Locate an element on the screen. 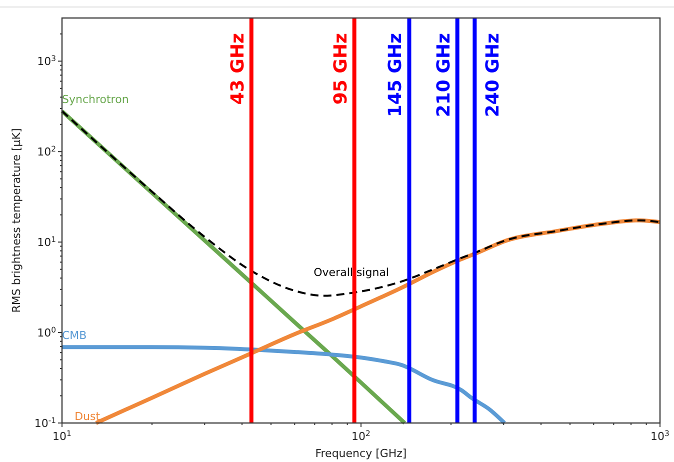  ref-line-label: 145 GHz is located at coordinates (395, 75).